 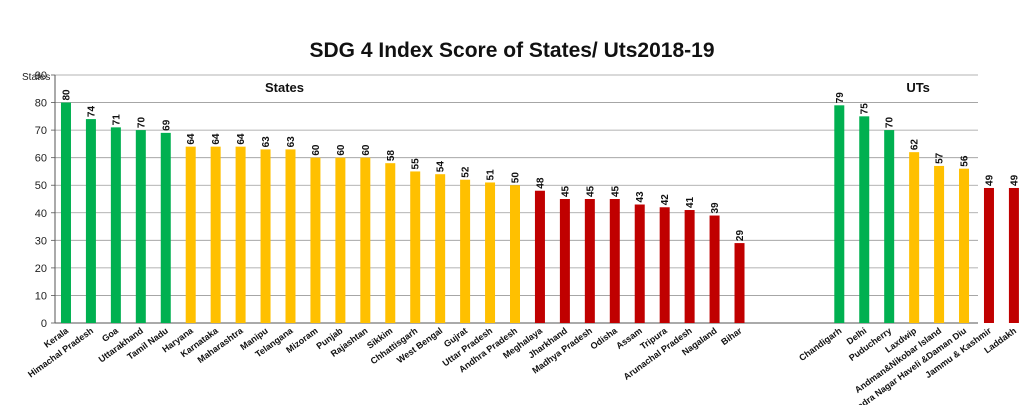 I want to click on data-label: 62, so click(x=915, y=145).